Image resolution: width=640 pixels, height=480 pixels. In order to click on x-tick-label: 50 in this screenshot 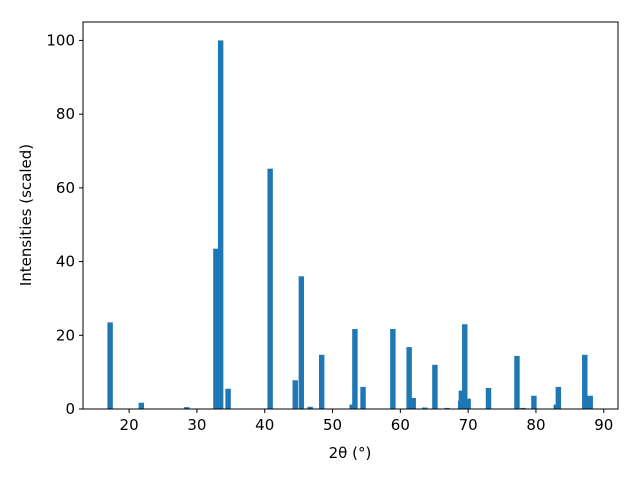, I will do `click(332, 425)`.